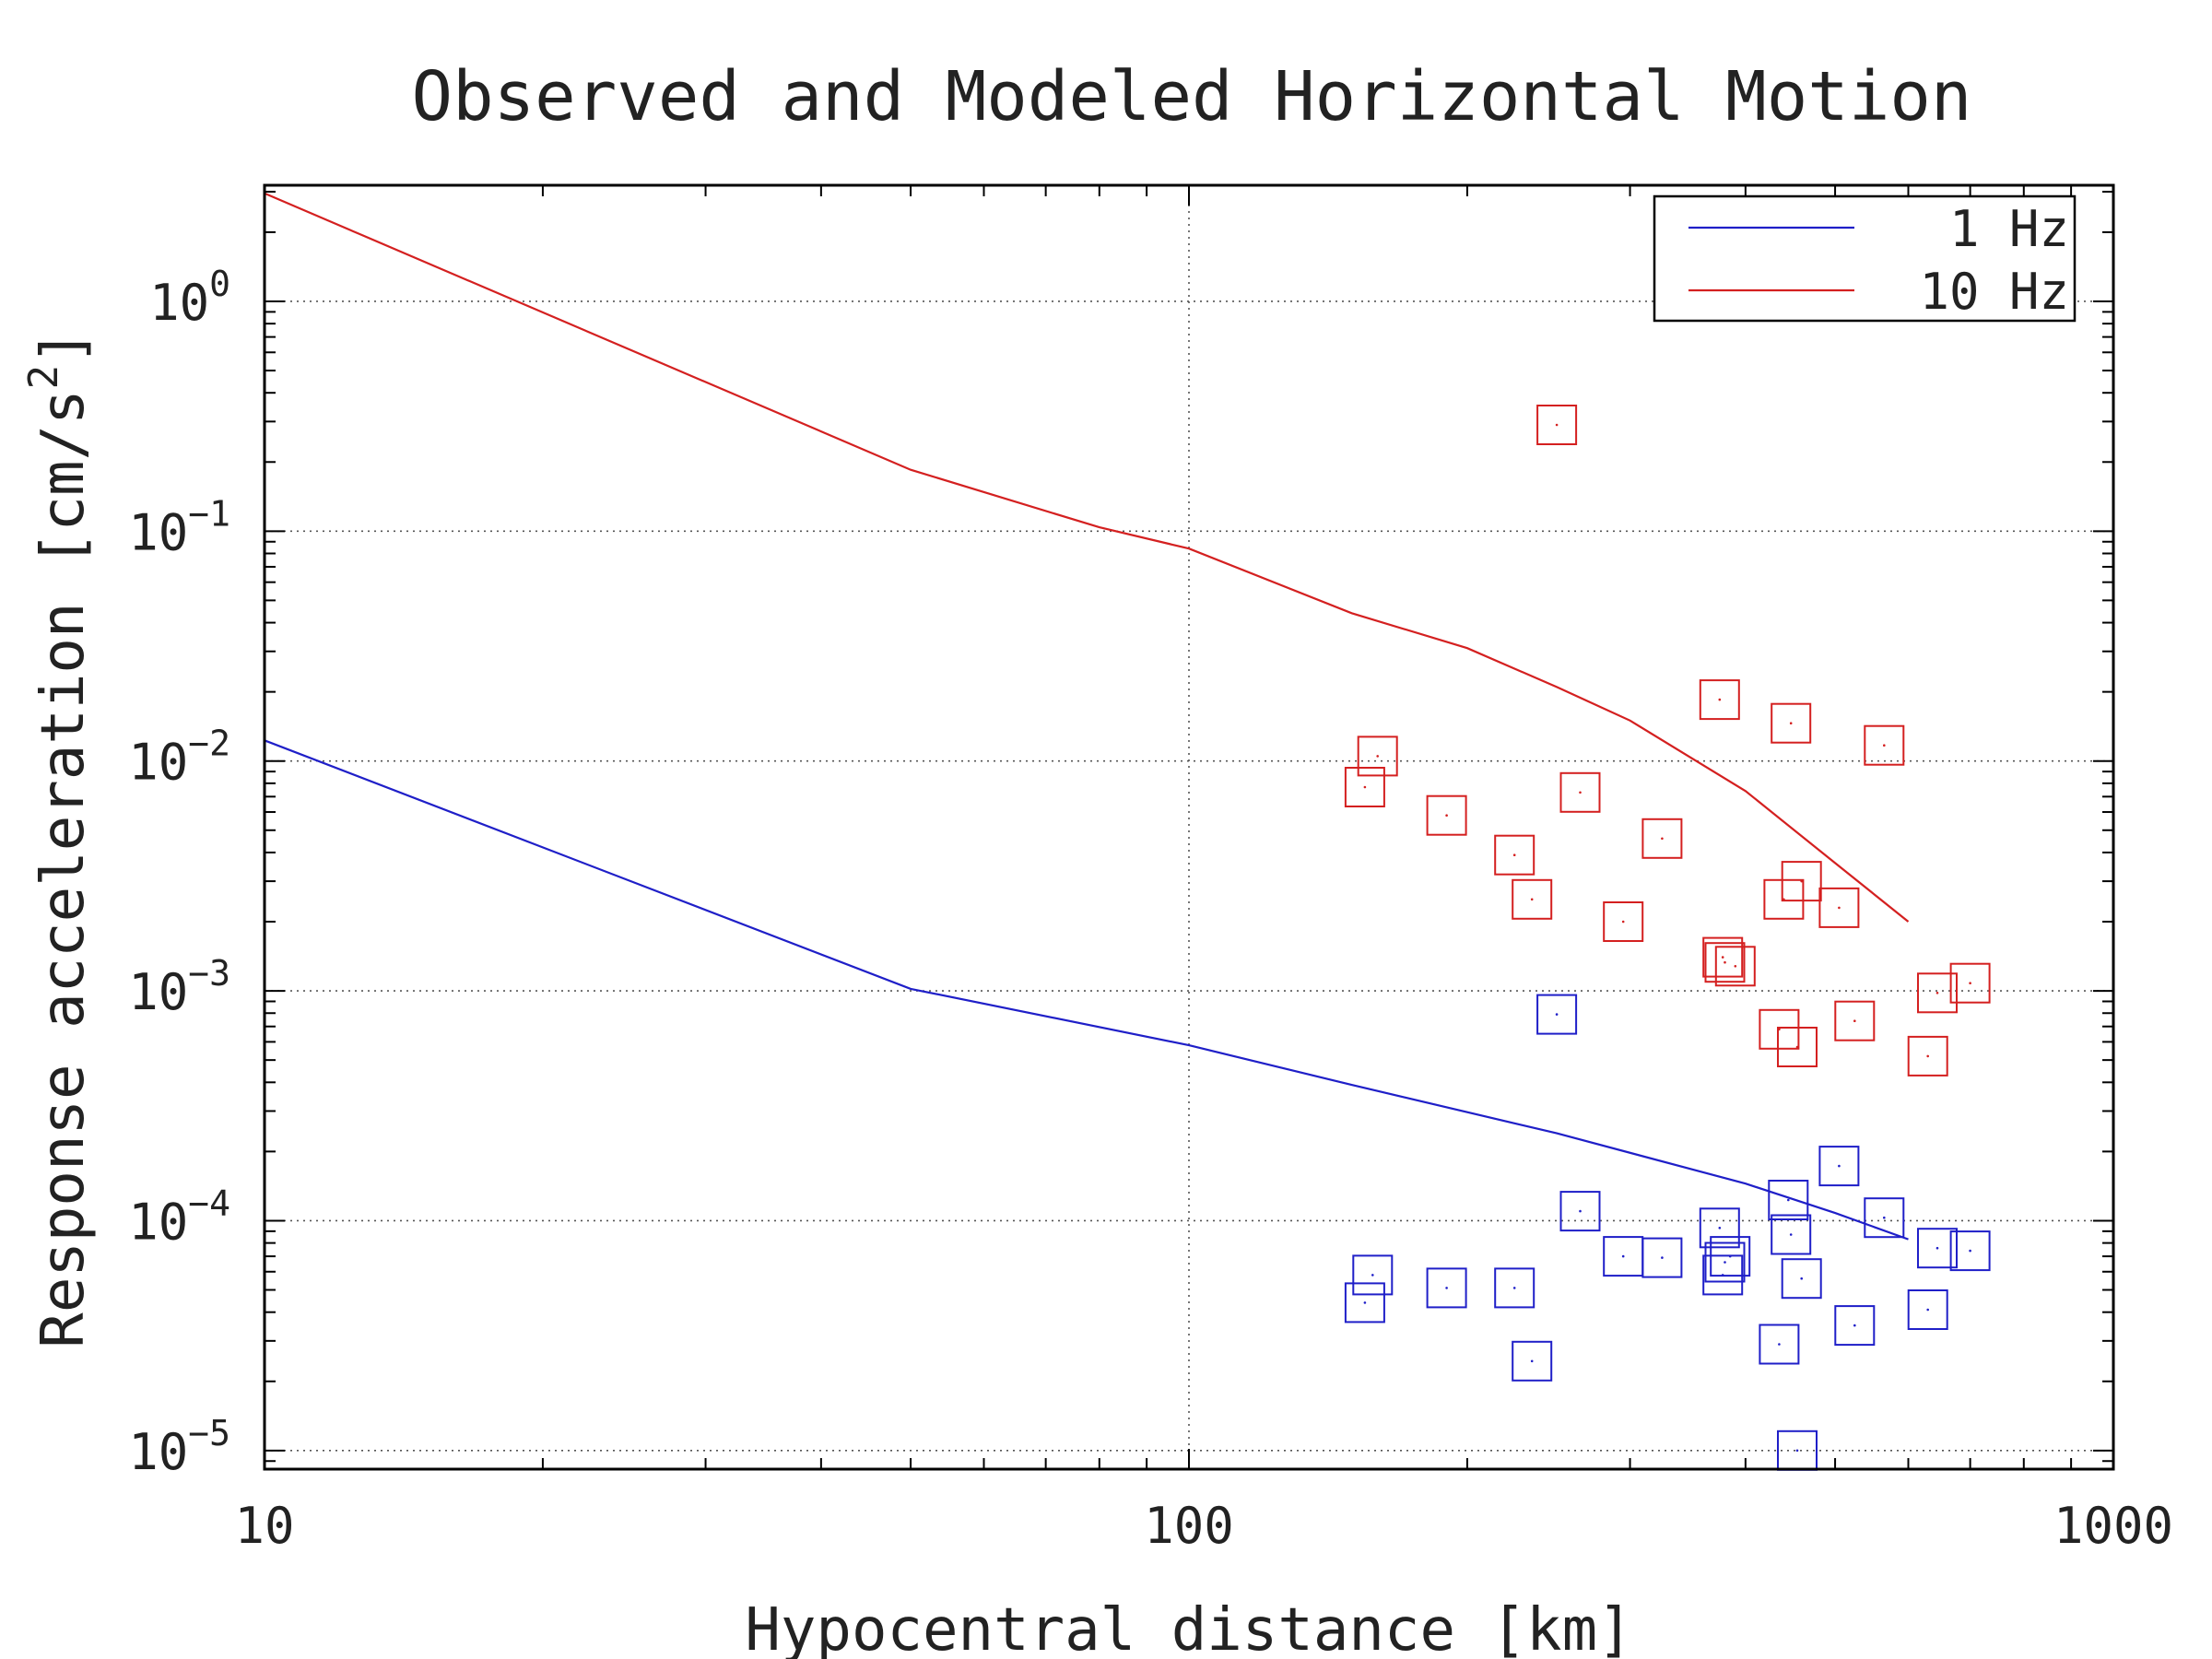  Describe the element at coordinates (2009, 229) in the screenshot. I see `legend-label-1hz: 1 Hz` at that location.